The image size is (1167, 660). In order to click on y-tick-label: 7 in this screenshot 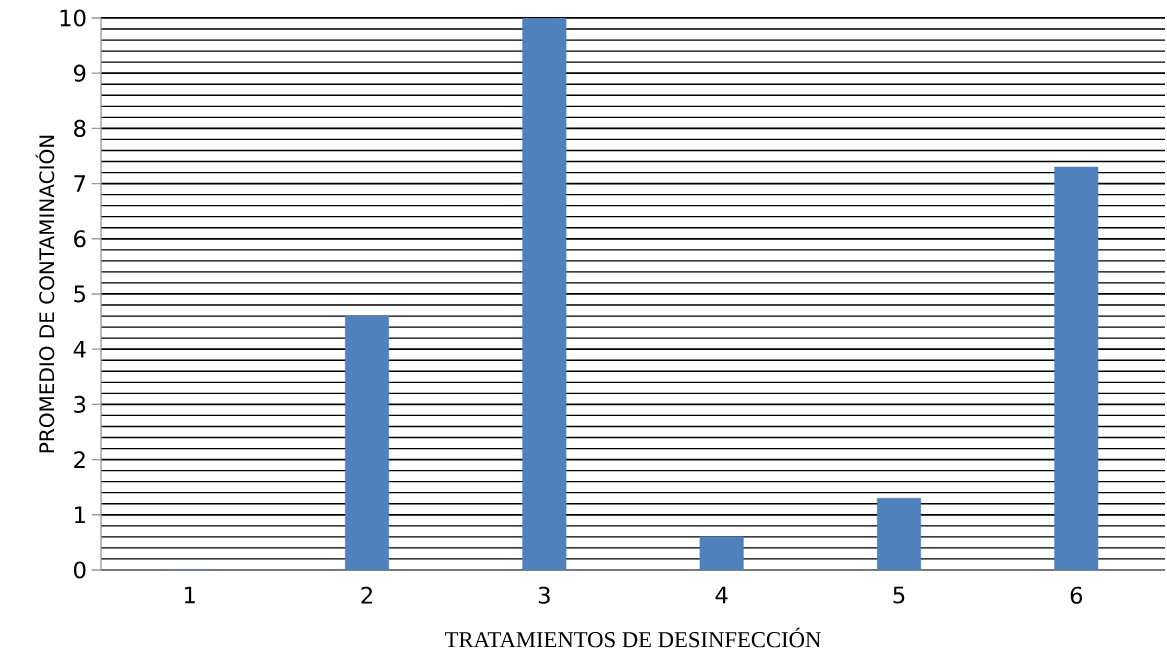, I will do `click(80, 183)`.